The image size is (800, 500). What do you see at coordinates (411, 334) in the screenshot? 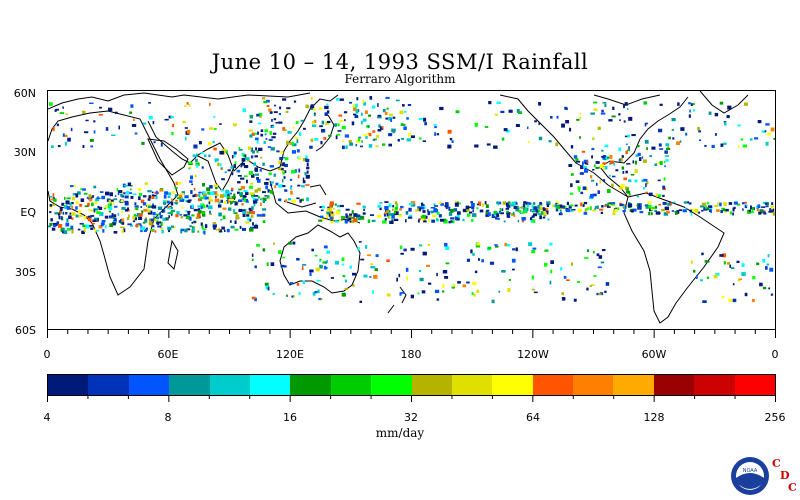
I see `lon-ticks` at bounding box center [411, 334].